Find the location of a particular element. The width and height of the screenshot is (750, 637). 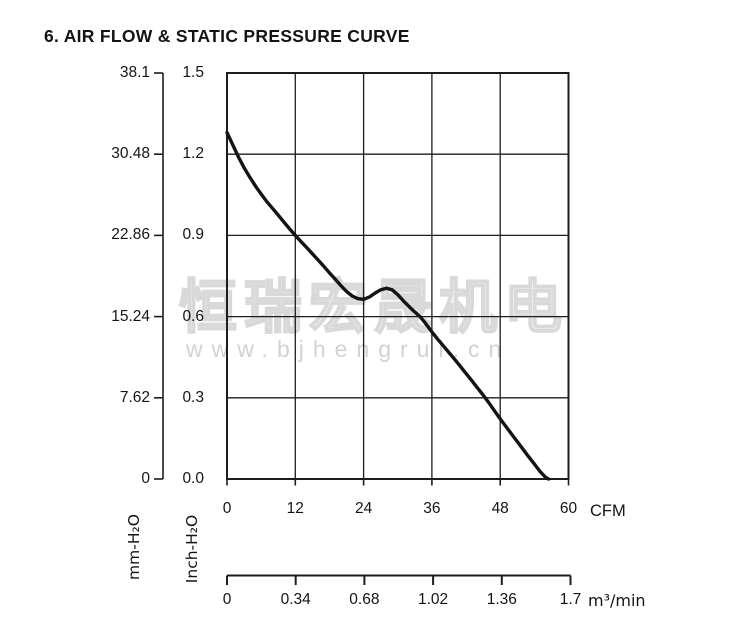

m3min-unit-label: m³/min is located at coordinates (617, 600).